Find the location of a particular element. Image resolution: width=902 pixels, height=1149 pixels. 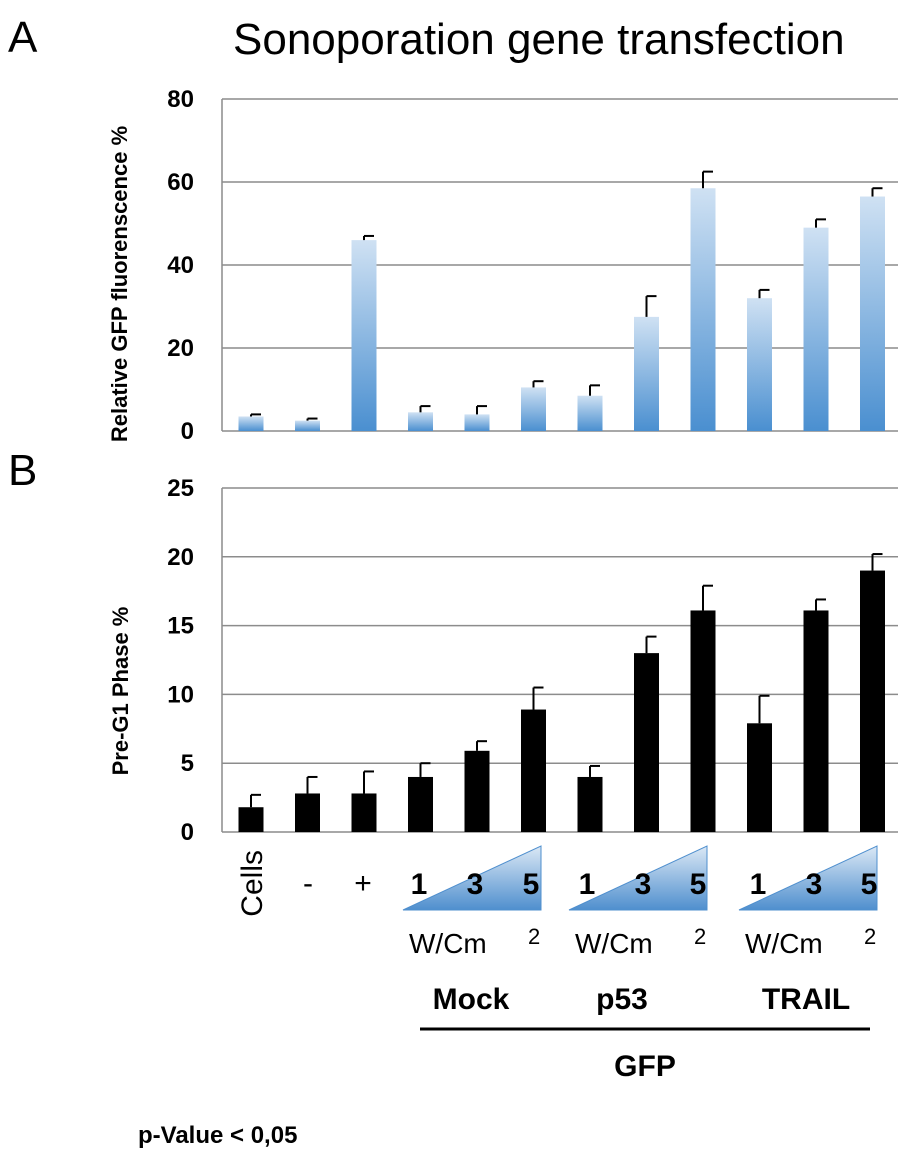

panel-a-y-tick-label: 40 is located at coordinates (180, 265).